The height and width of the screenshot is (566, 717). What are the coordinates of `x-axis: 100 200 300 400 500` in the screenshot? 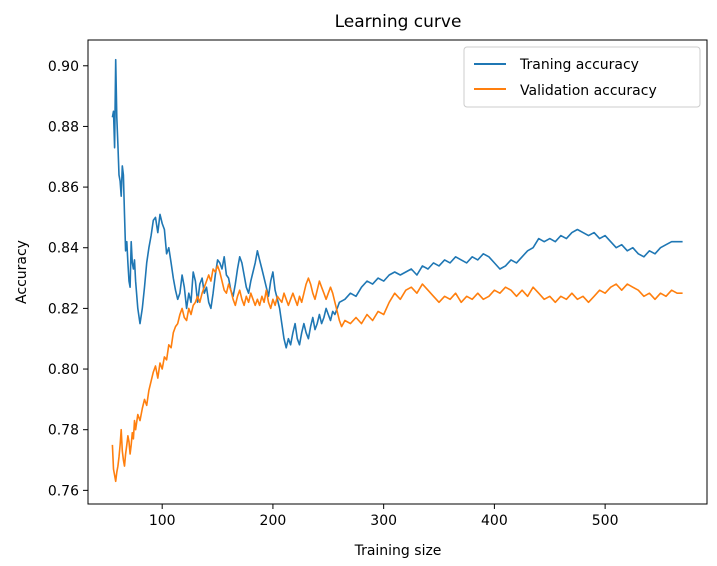 It's located at (384, 516).